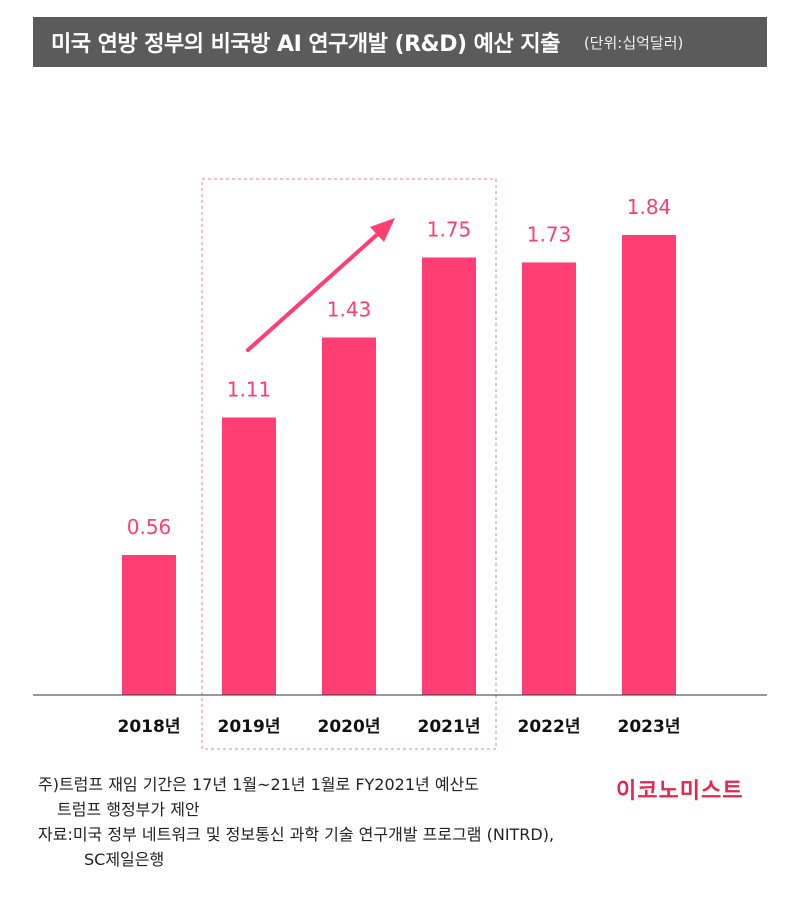 The image size is (800, 907). Describe the element at coordinates (649, 207) in the screenshot. I see `data-label: 1.84` at that location.